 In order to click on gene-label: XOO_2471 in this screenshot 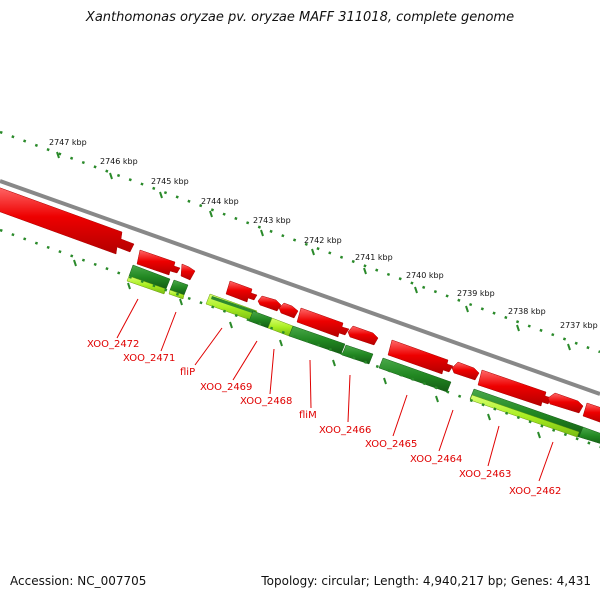, I will do `click(149, 358)`.